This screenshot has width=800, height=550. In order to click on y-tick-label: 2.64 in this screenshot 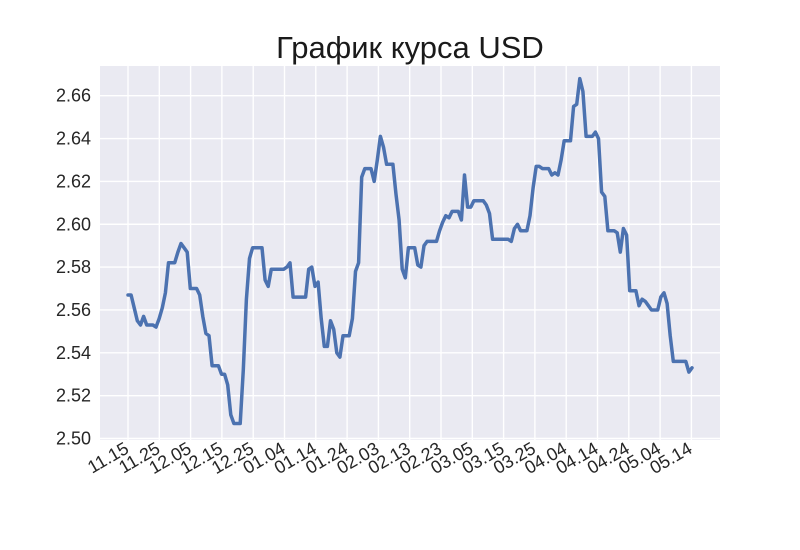, I will do `click(73, 139)`.